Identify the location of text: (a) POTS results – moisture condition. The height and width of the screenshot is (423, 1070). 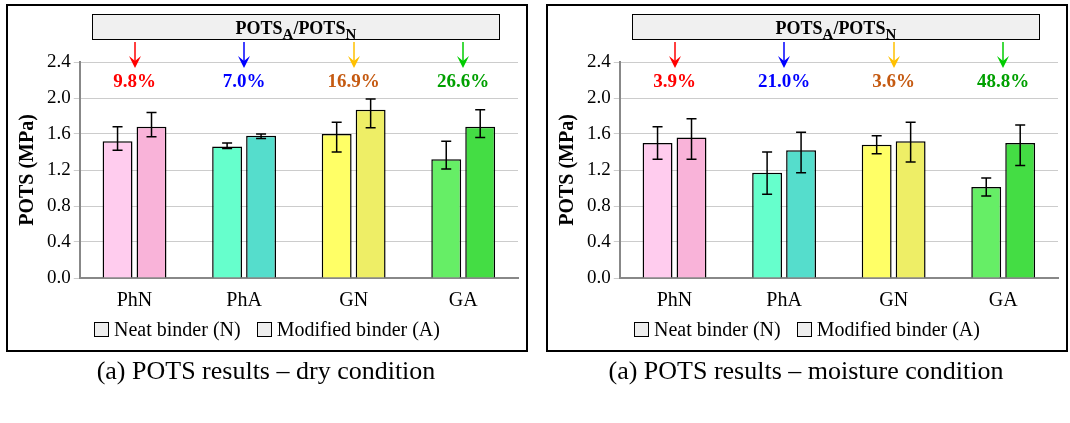
(806, 371).